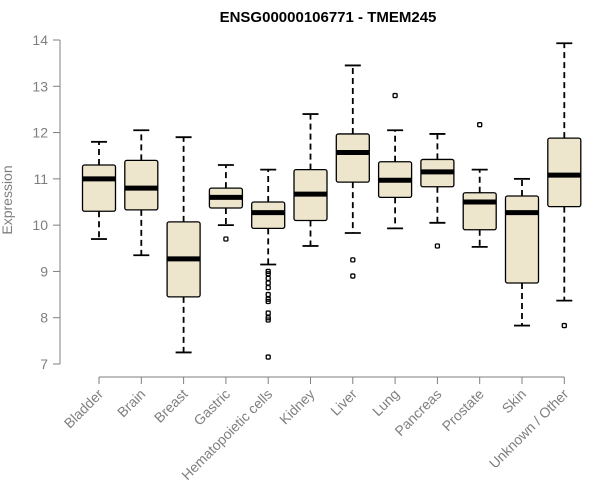  Describe the element at coordinates (7, 199) in the screenshot. I see `y-axis-label: Expression` at that location.